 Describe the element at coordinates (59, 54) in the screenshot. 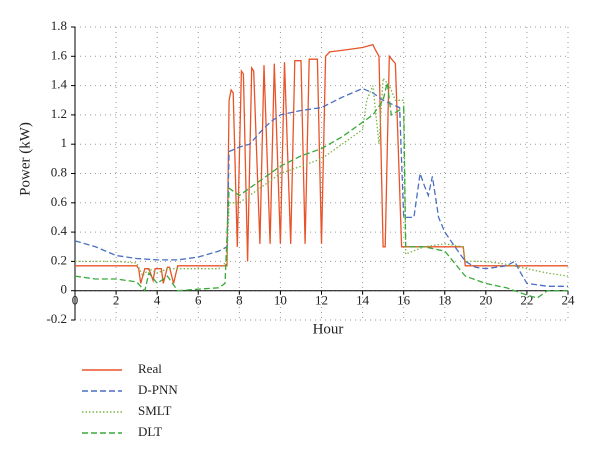

I see `y-tick-label: 1.6` at that location.